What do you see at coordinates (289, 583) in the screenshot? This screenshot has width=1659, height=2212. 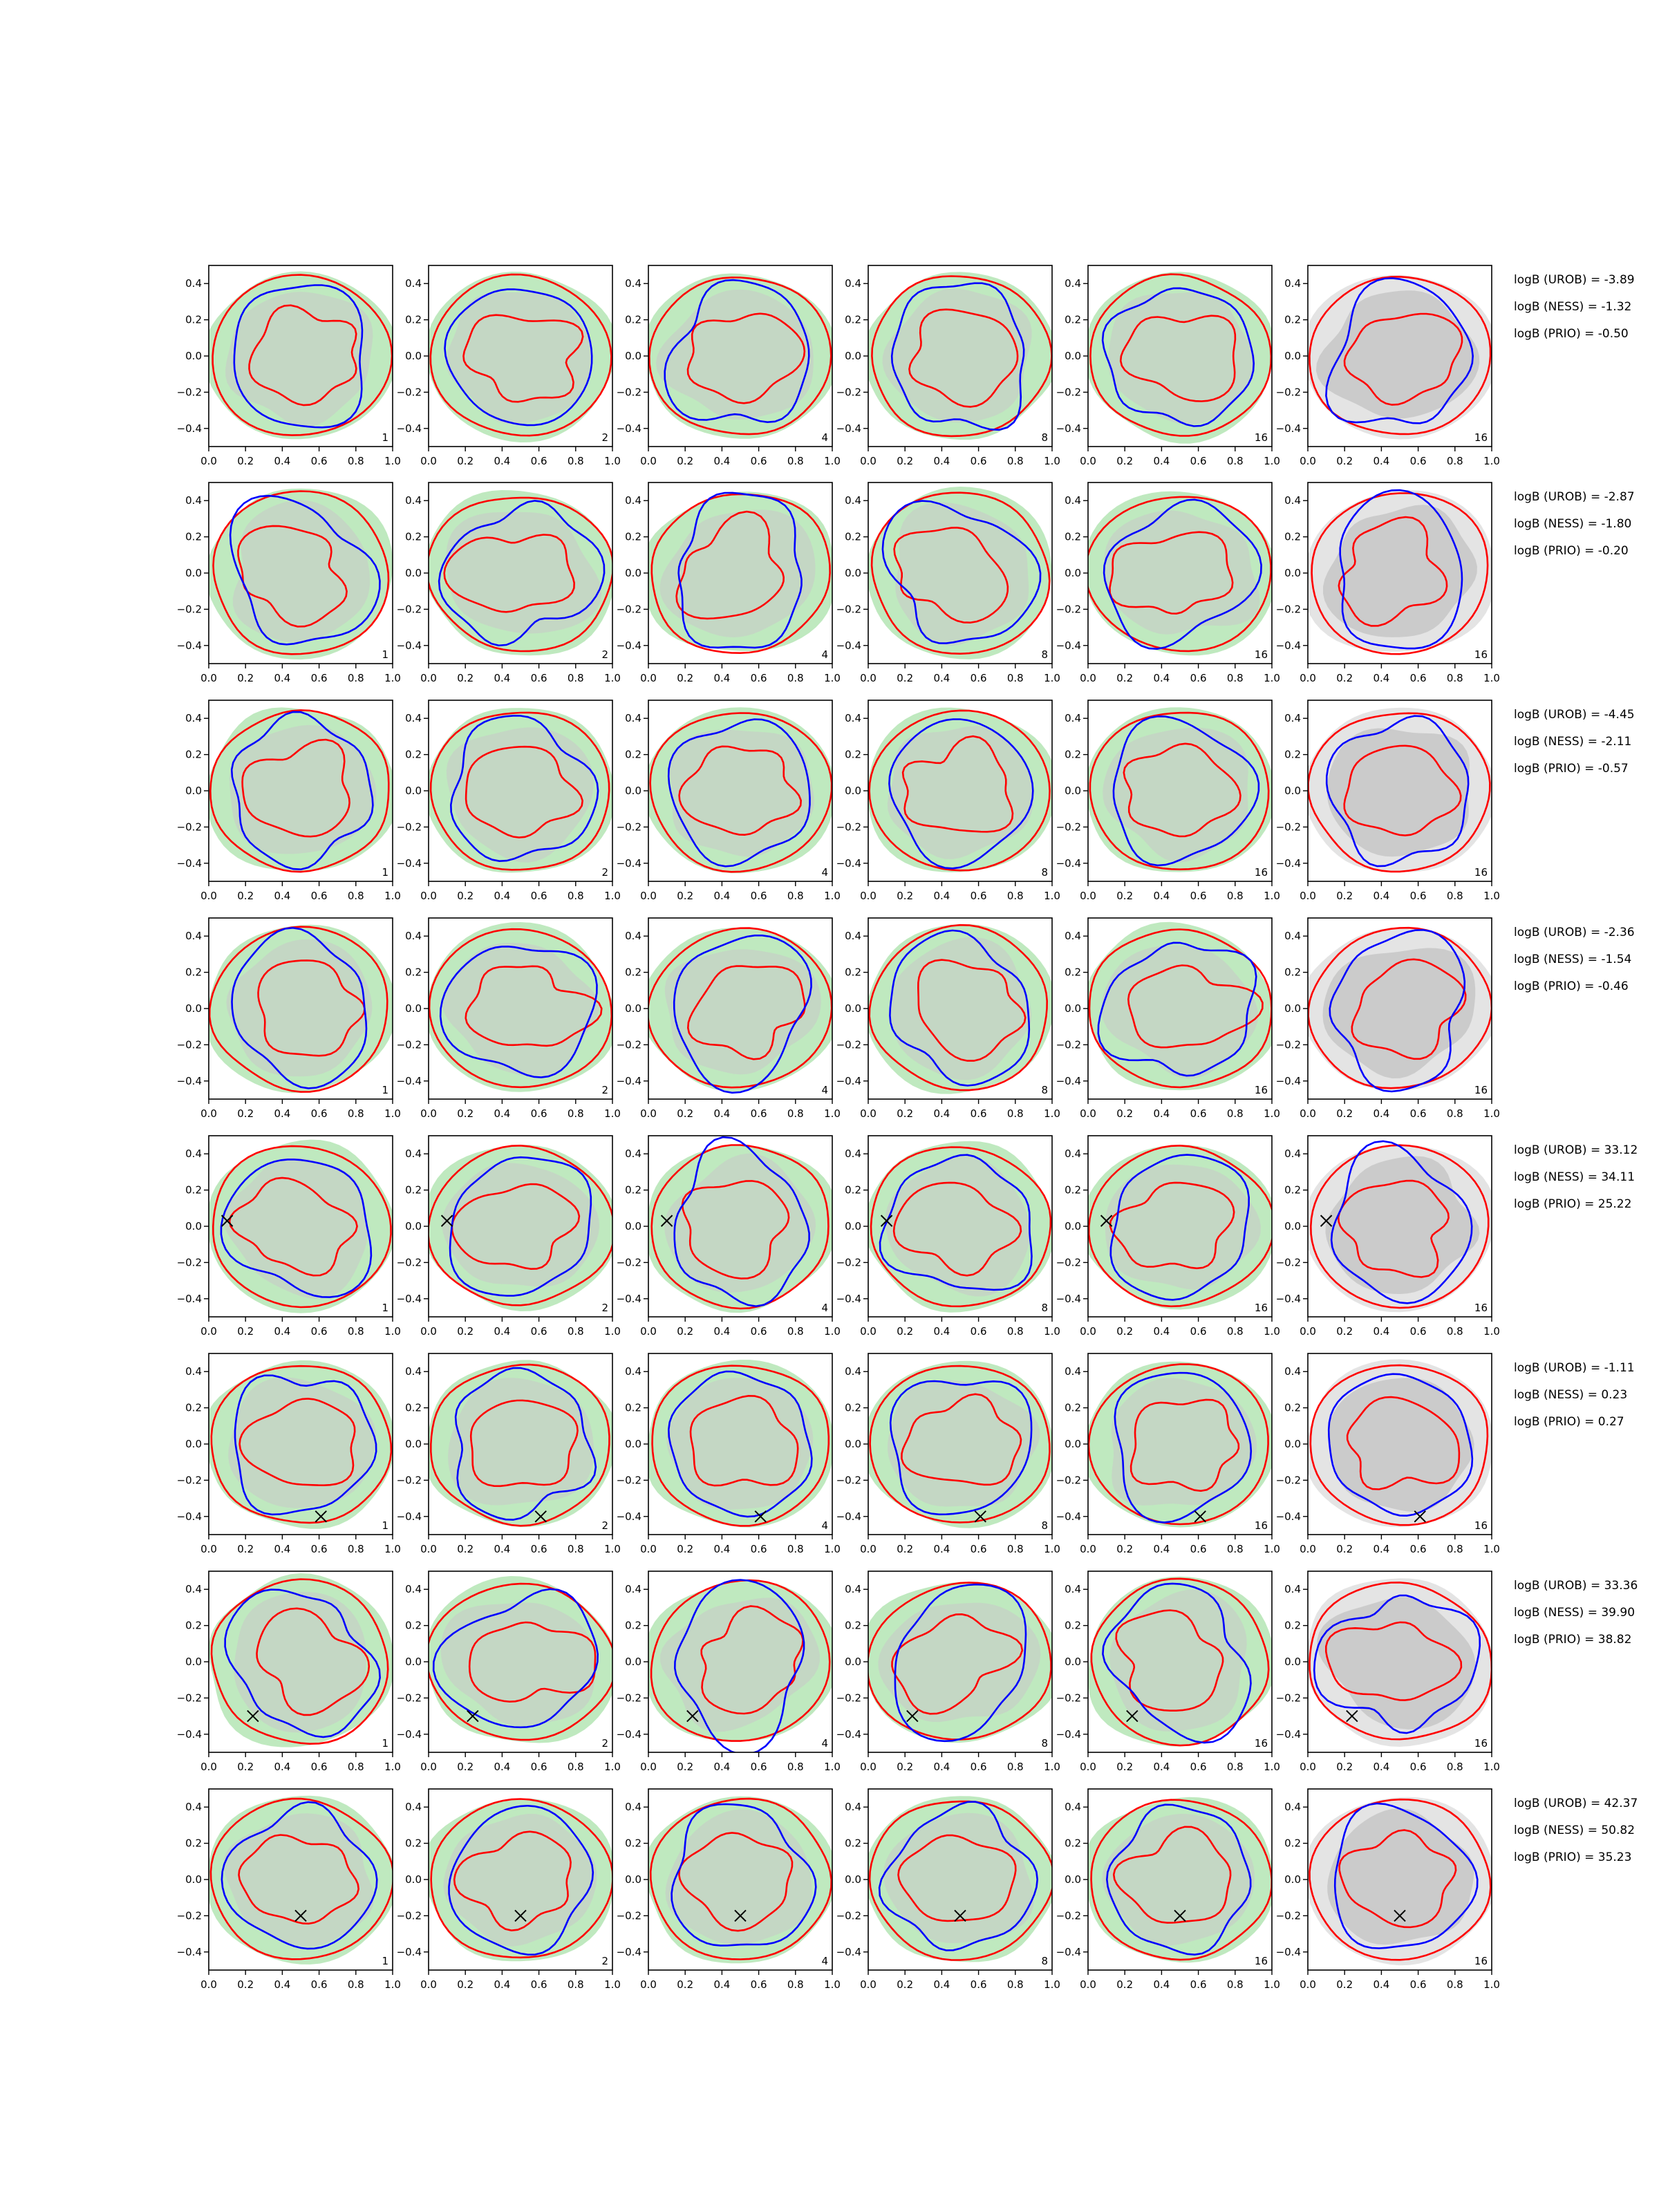 I see `subplot-r2-c1: 0.0 0.2 0.4 0.6 0.8 1.0 0.4 0.2 0.0 −0.2 −0.4 1` at bounding box center [289, 583].